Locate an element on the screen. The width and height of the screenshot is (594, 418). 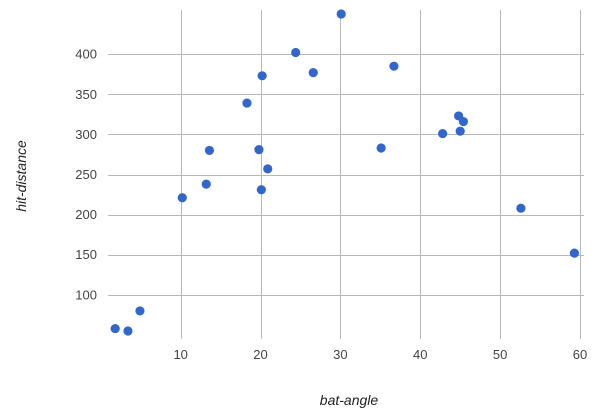
y-tick-label: 350 is located at coordinates (86, 94).